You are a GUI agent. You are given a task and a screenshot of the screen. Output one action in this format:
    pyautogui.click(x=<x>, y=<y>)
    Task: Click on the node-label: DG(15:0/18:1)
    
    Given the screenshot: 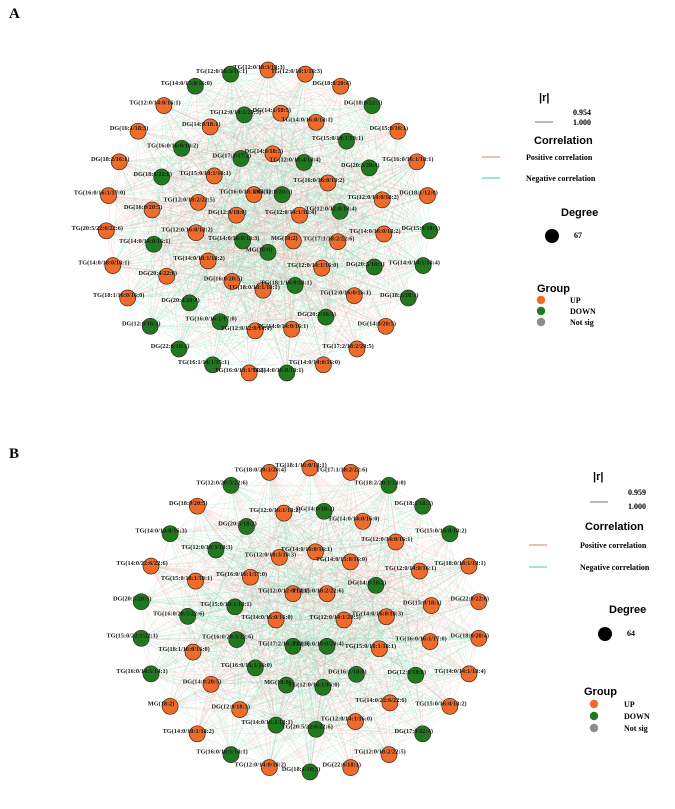 What is the action you would take?
    pyautogui.click(x=422, y=603)
    